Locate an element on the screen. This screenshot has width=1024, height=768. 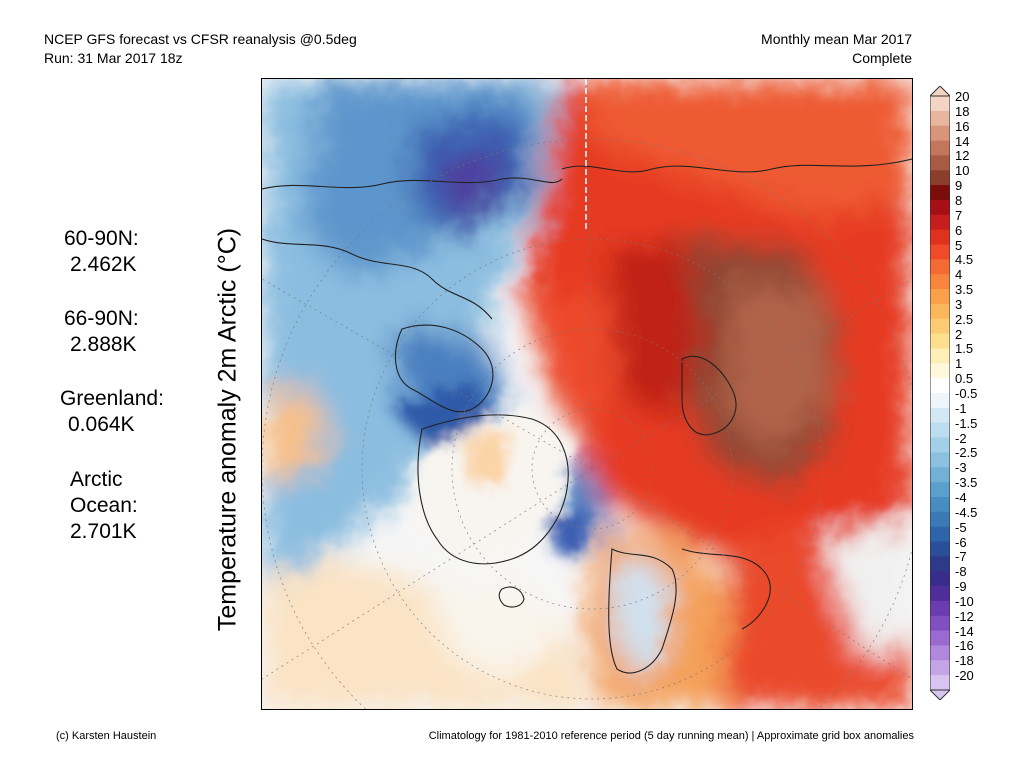
colorbar-tick-label: -12 is located at coordinates (964, 616).